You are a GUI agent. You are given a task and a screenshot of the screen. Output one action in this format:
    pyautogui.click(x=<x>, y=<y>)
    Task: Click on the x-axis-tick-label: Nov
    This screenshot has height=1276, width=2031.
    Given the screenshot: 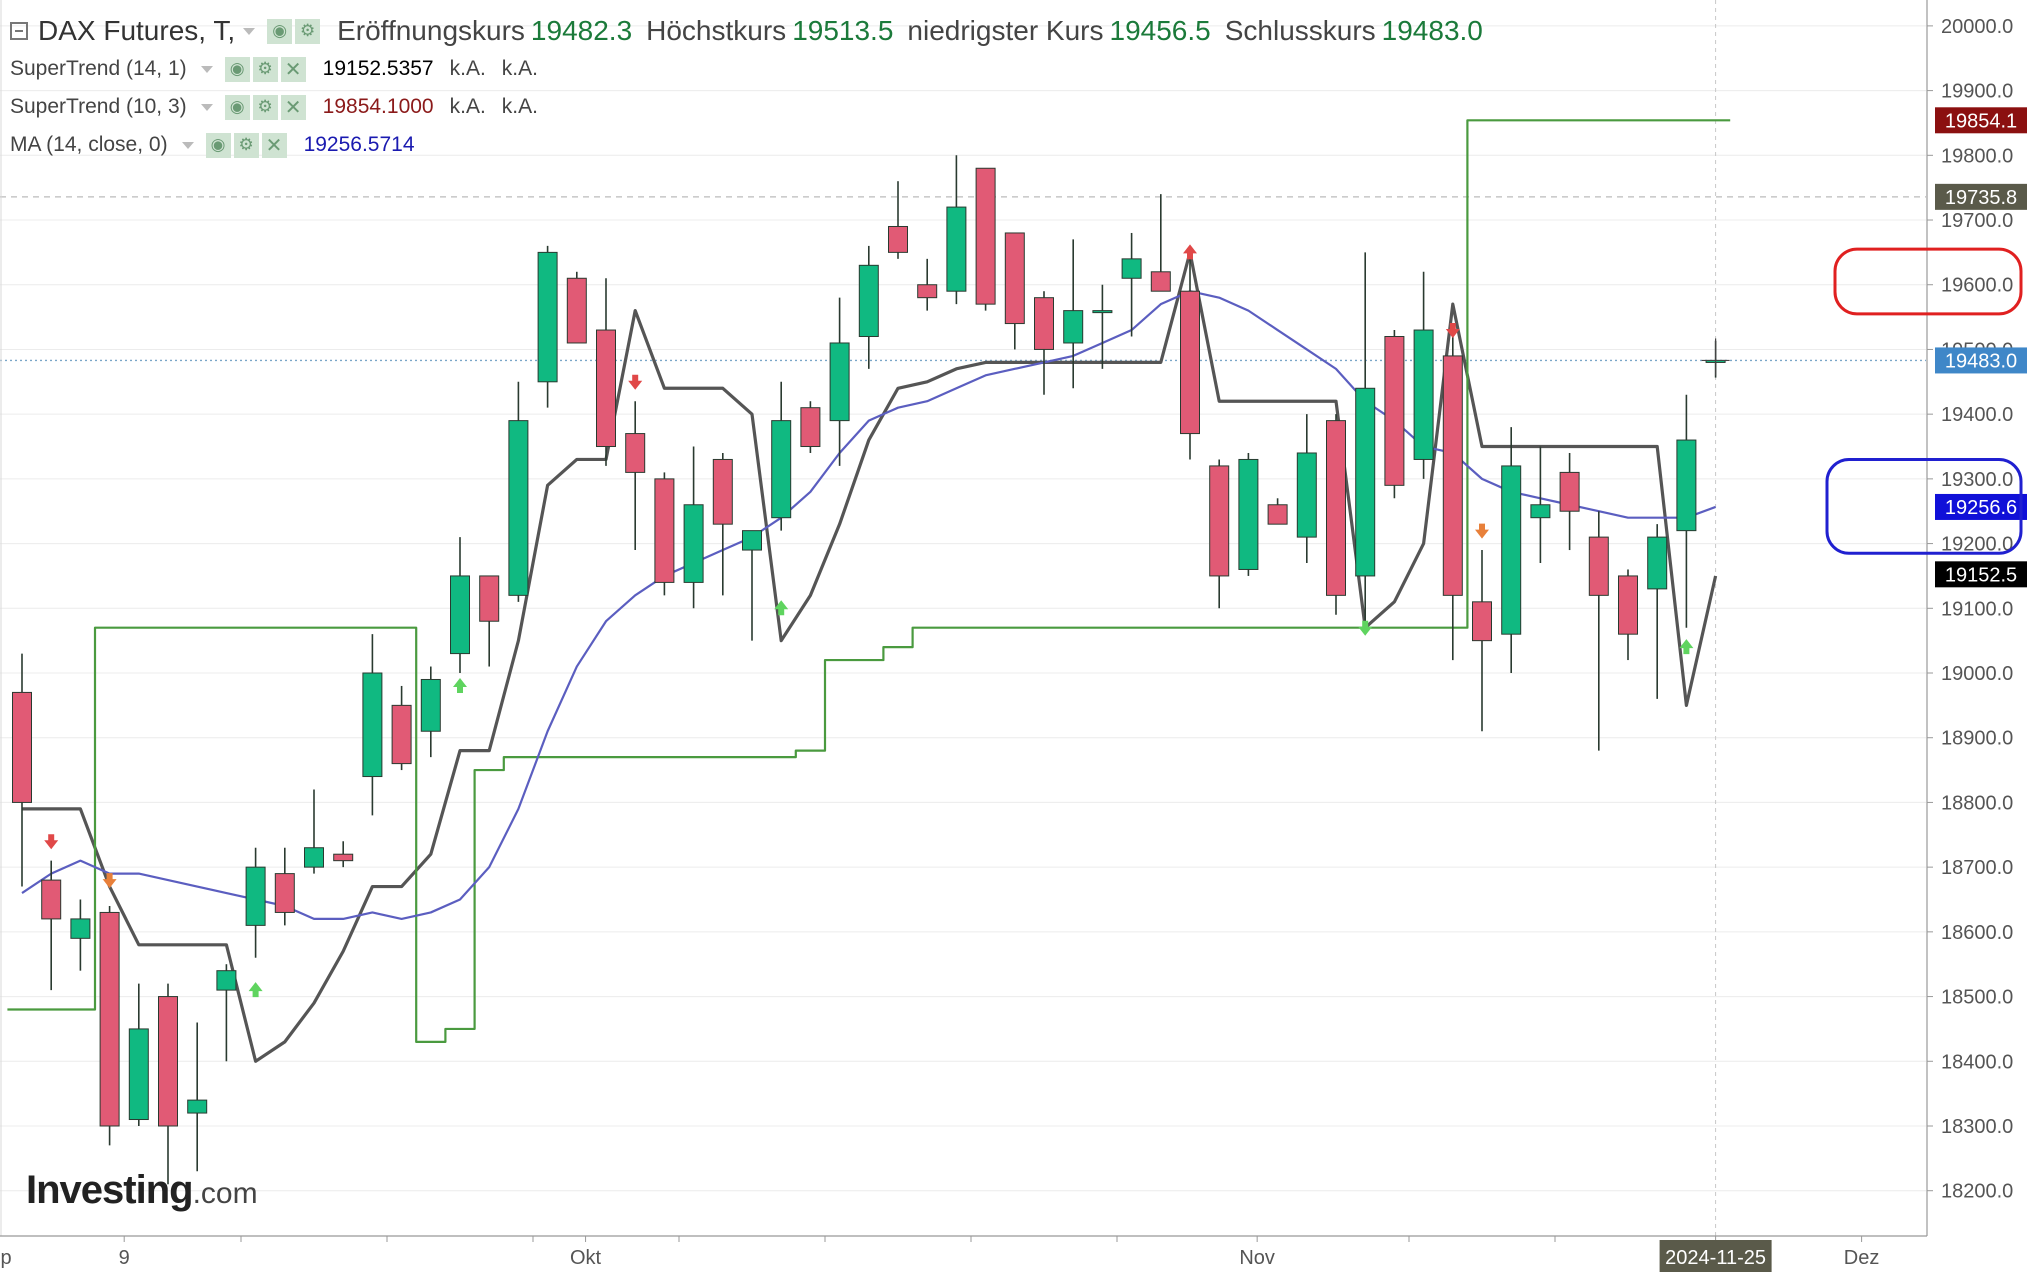 What is the action you would take?
    pyautogui.click(x=1257, y=1258)
    